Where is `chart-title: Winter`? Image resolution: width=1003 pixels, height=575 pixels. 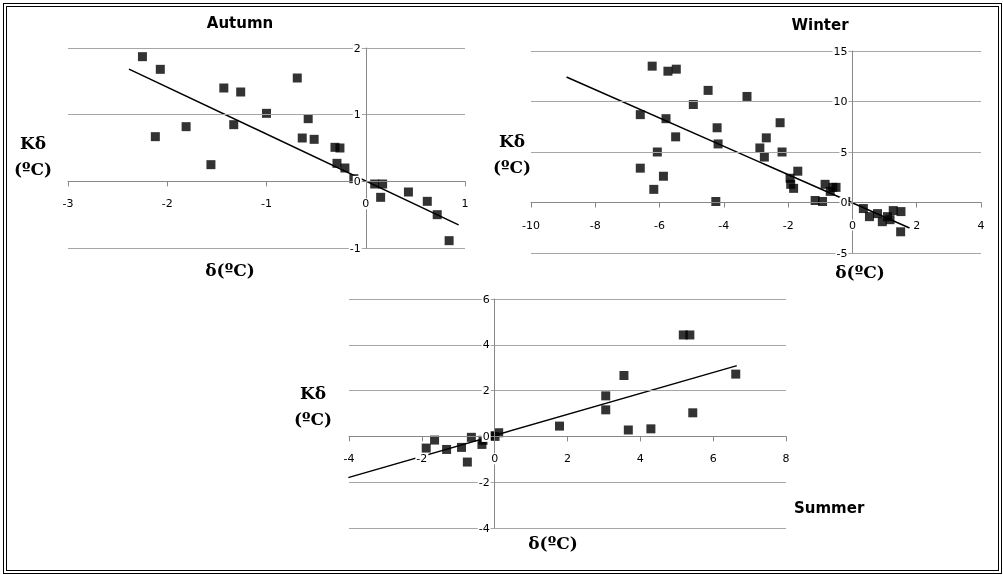 chart-title: Winter is located at coordinates (820, 25).